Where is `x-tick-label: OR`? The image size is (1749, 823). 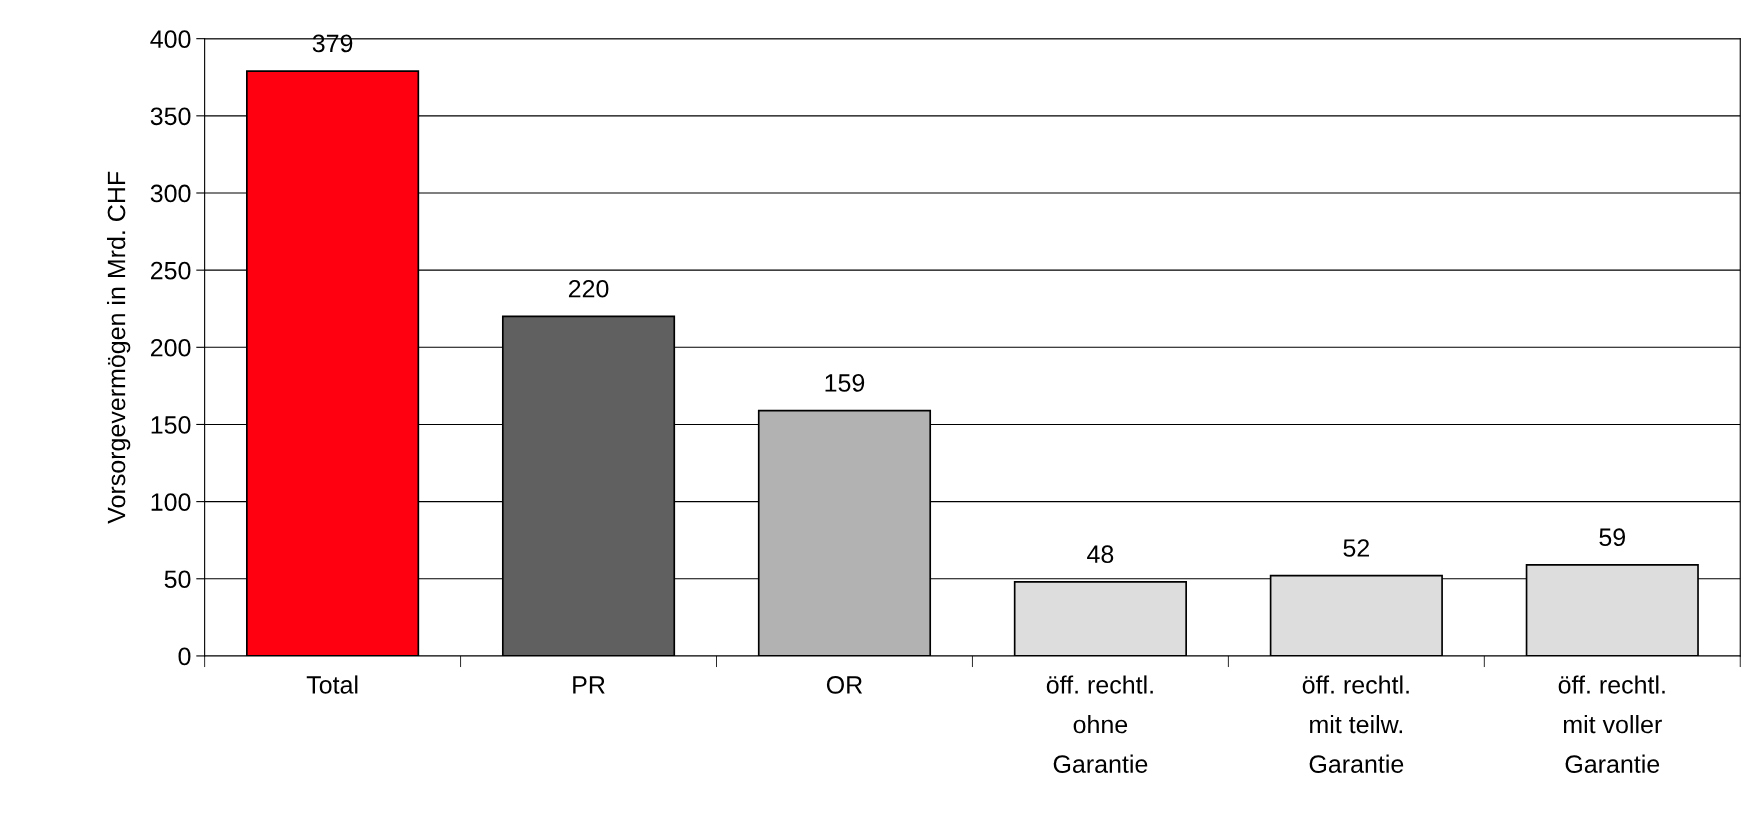 x-tick-label: OR is located at coordinates (844, 685).